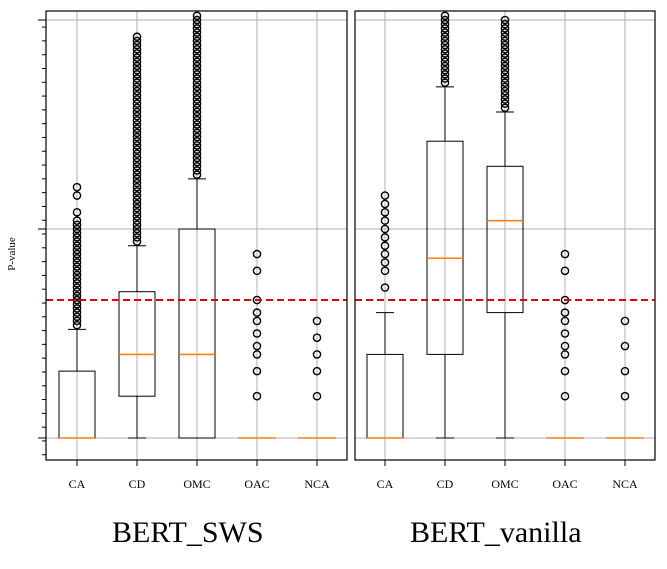  Describe the element at coordinates (625, 484) in the screenshot. I see `x-tick-label-vanilla-nca: NCA` at that location.